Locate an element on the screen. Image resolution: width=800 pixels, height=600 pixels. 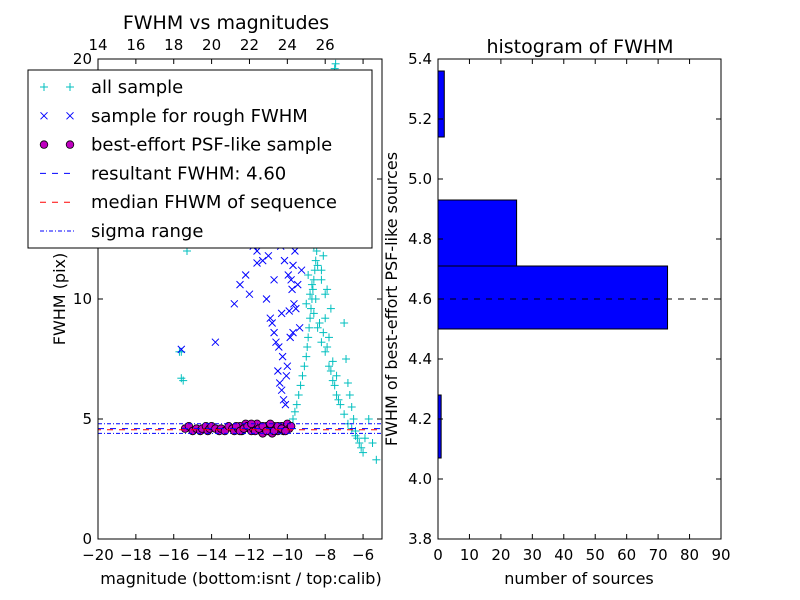
right-x-tick-label: 40 is located at coordinates (563, 555).